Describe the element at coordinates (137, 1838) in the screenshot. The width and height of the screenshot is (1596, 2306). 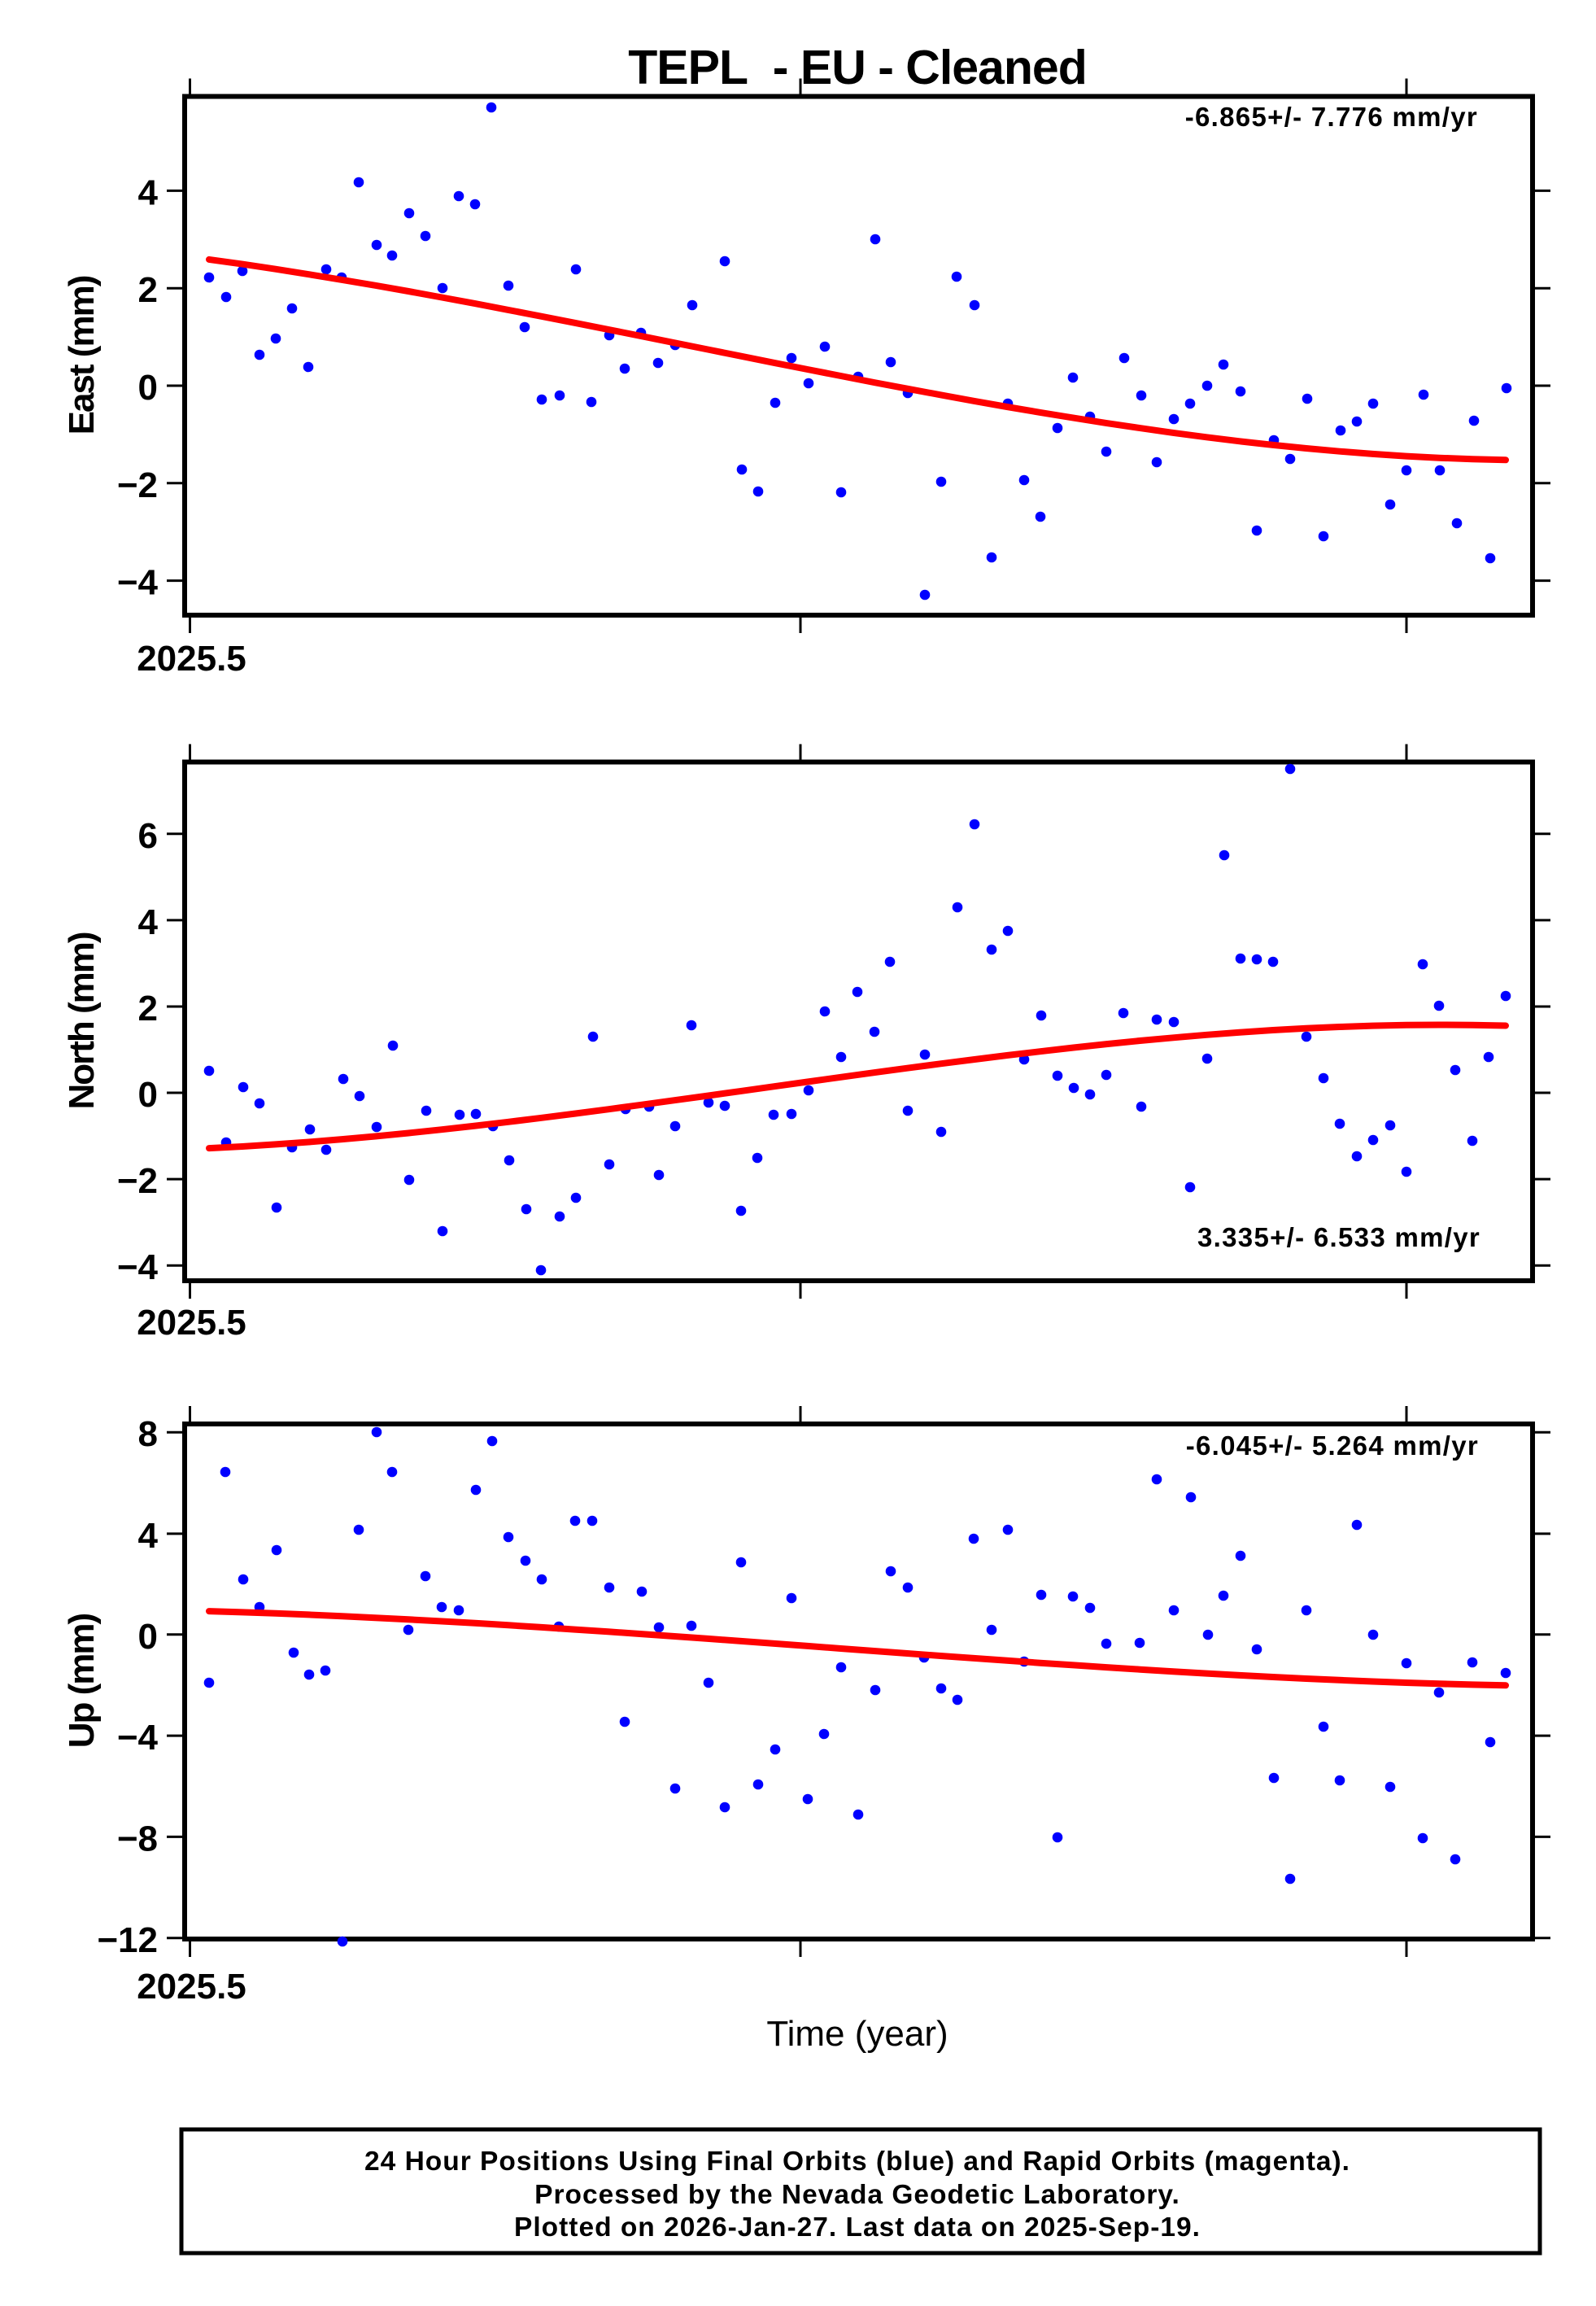
I see `svg-text: −8` at that location.